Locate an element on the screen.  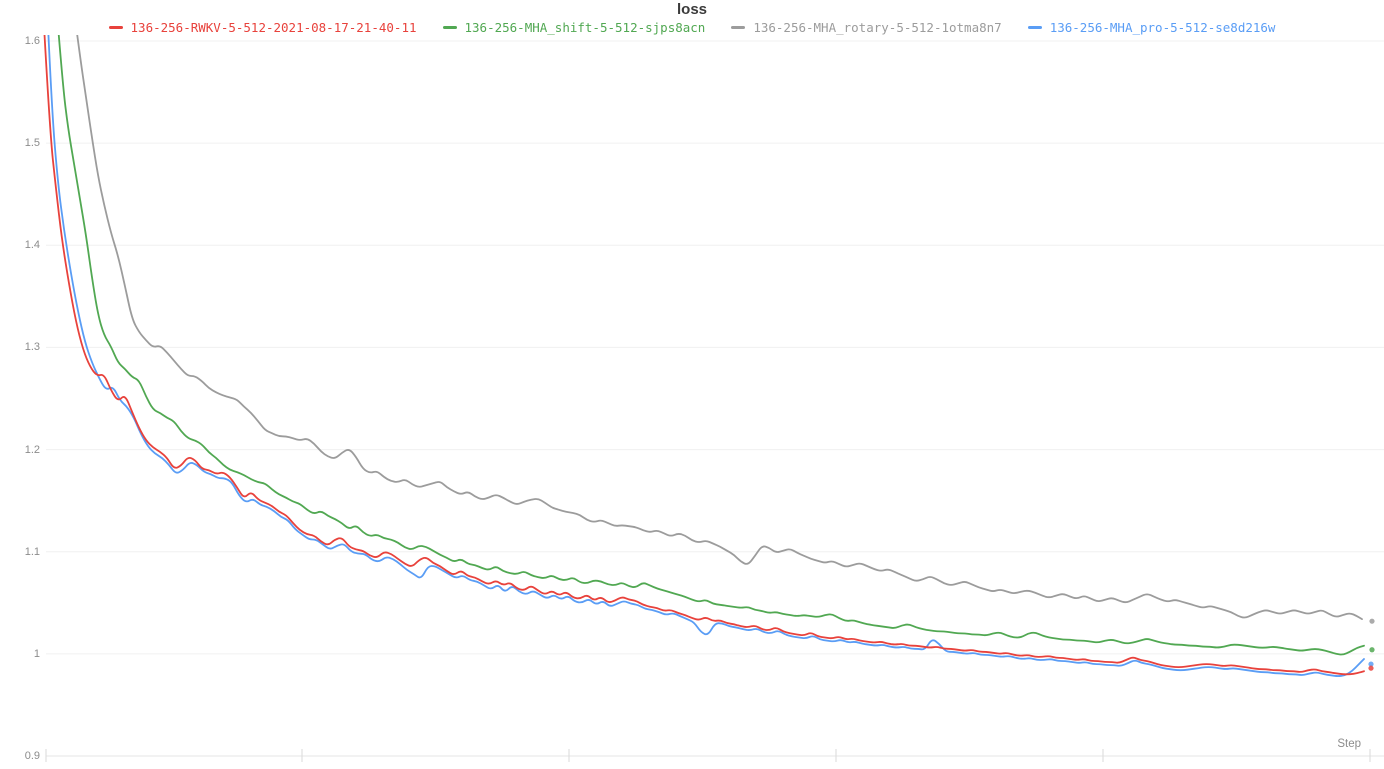
legend-item-136-256-RWKV-5-512-2021-08-17-21-40-11: 136-256-RWKV-5-512-2021-08-17-21-40-11 is located at coordinates (262, 27).